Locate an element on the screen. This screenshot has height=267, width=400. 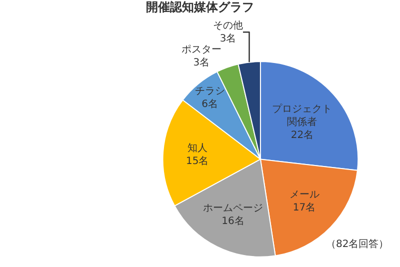
slice-label: ホームページ is located at coordinates (232, 208).